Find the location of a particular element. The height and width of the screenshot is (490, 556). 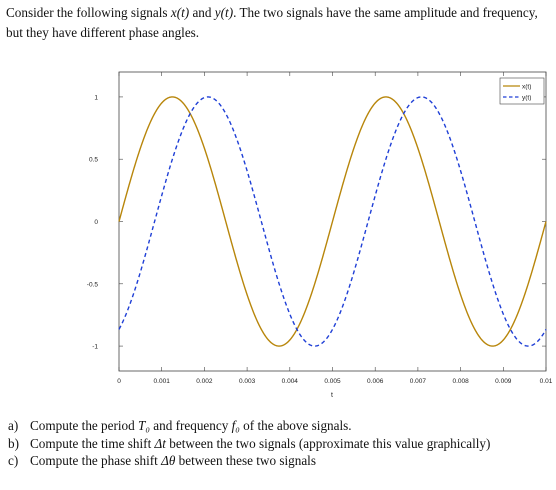

time-shift-symbol: Δt is located at coordinates (160, 443).